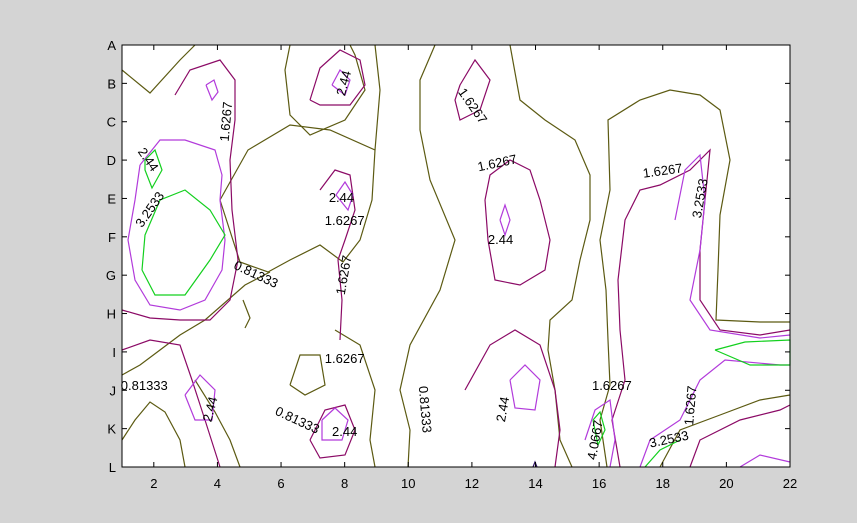  I want to click on x-tick-label: 8, so click(344, 483).